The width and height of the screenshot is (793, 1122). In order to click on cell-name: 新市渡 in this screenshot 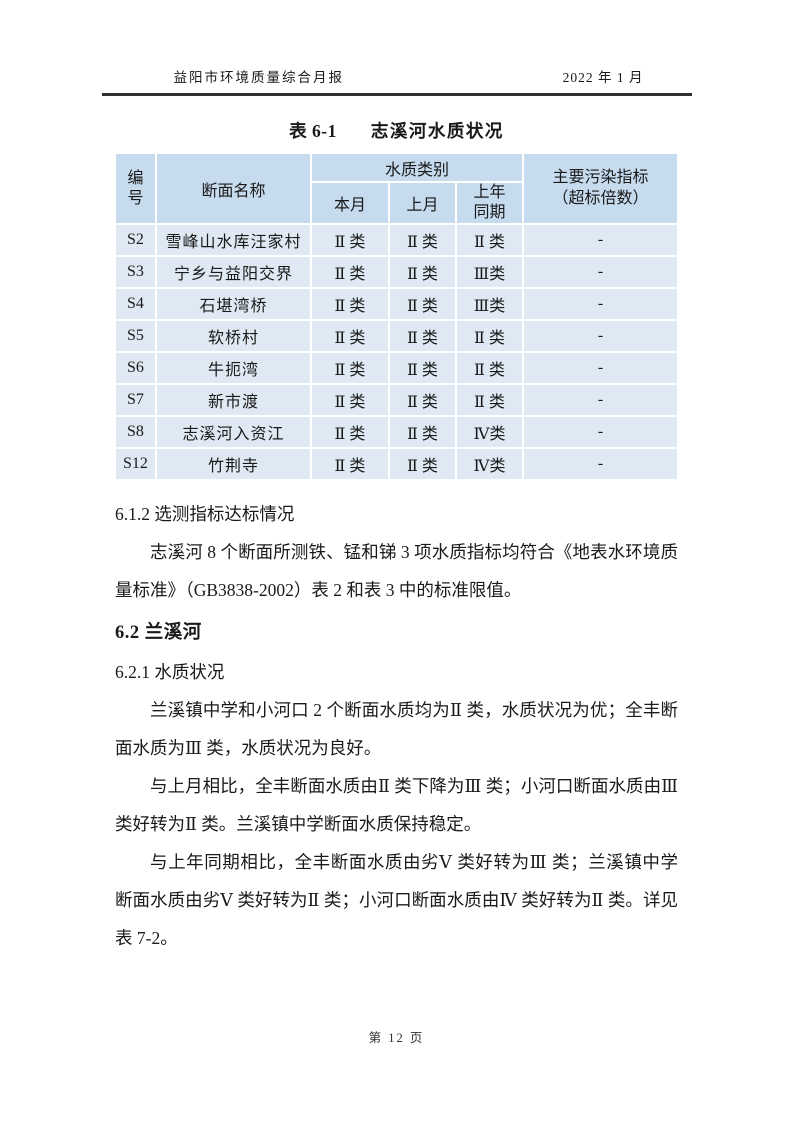, I will do `click(233, 400)`.